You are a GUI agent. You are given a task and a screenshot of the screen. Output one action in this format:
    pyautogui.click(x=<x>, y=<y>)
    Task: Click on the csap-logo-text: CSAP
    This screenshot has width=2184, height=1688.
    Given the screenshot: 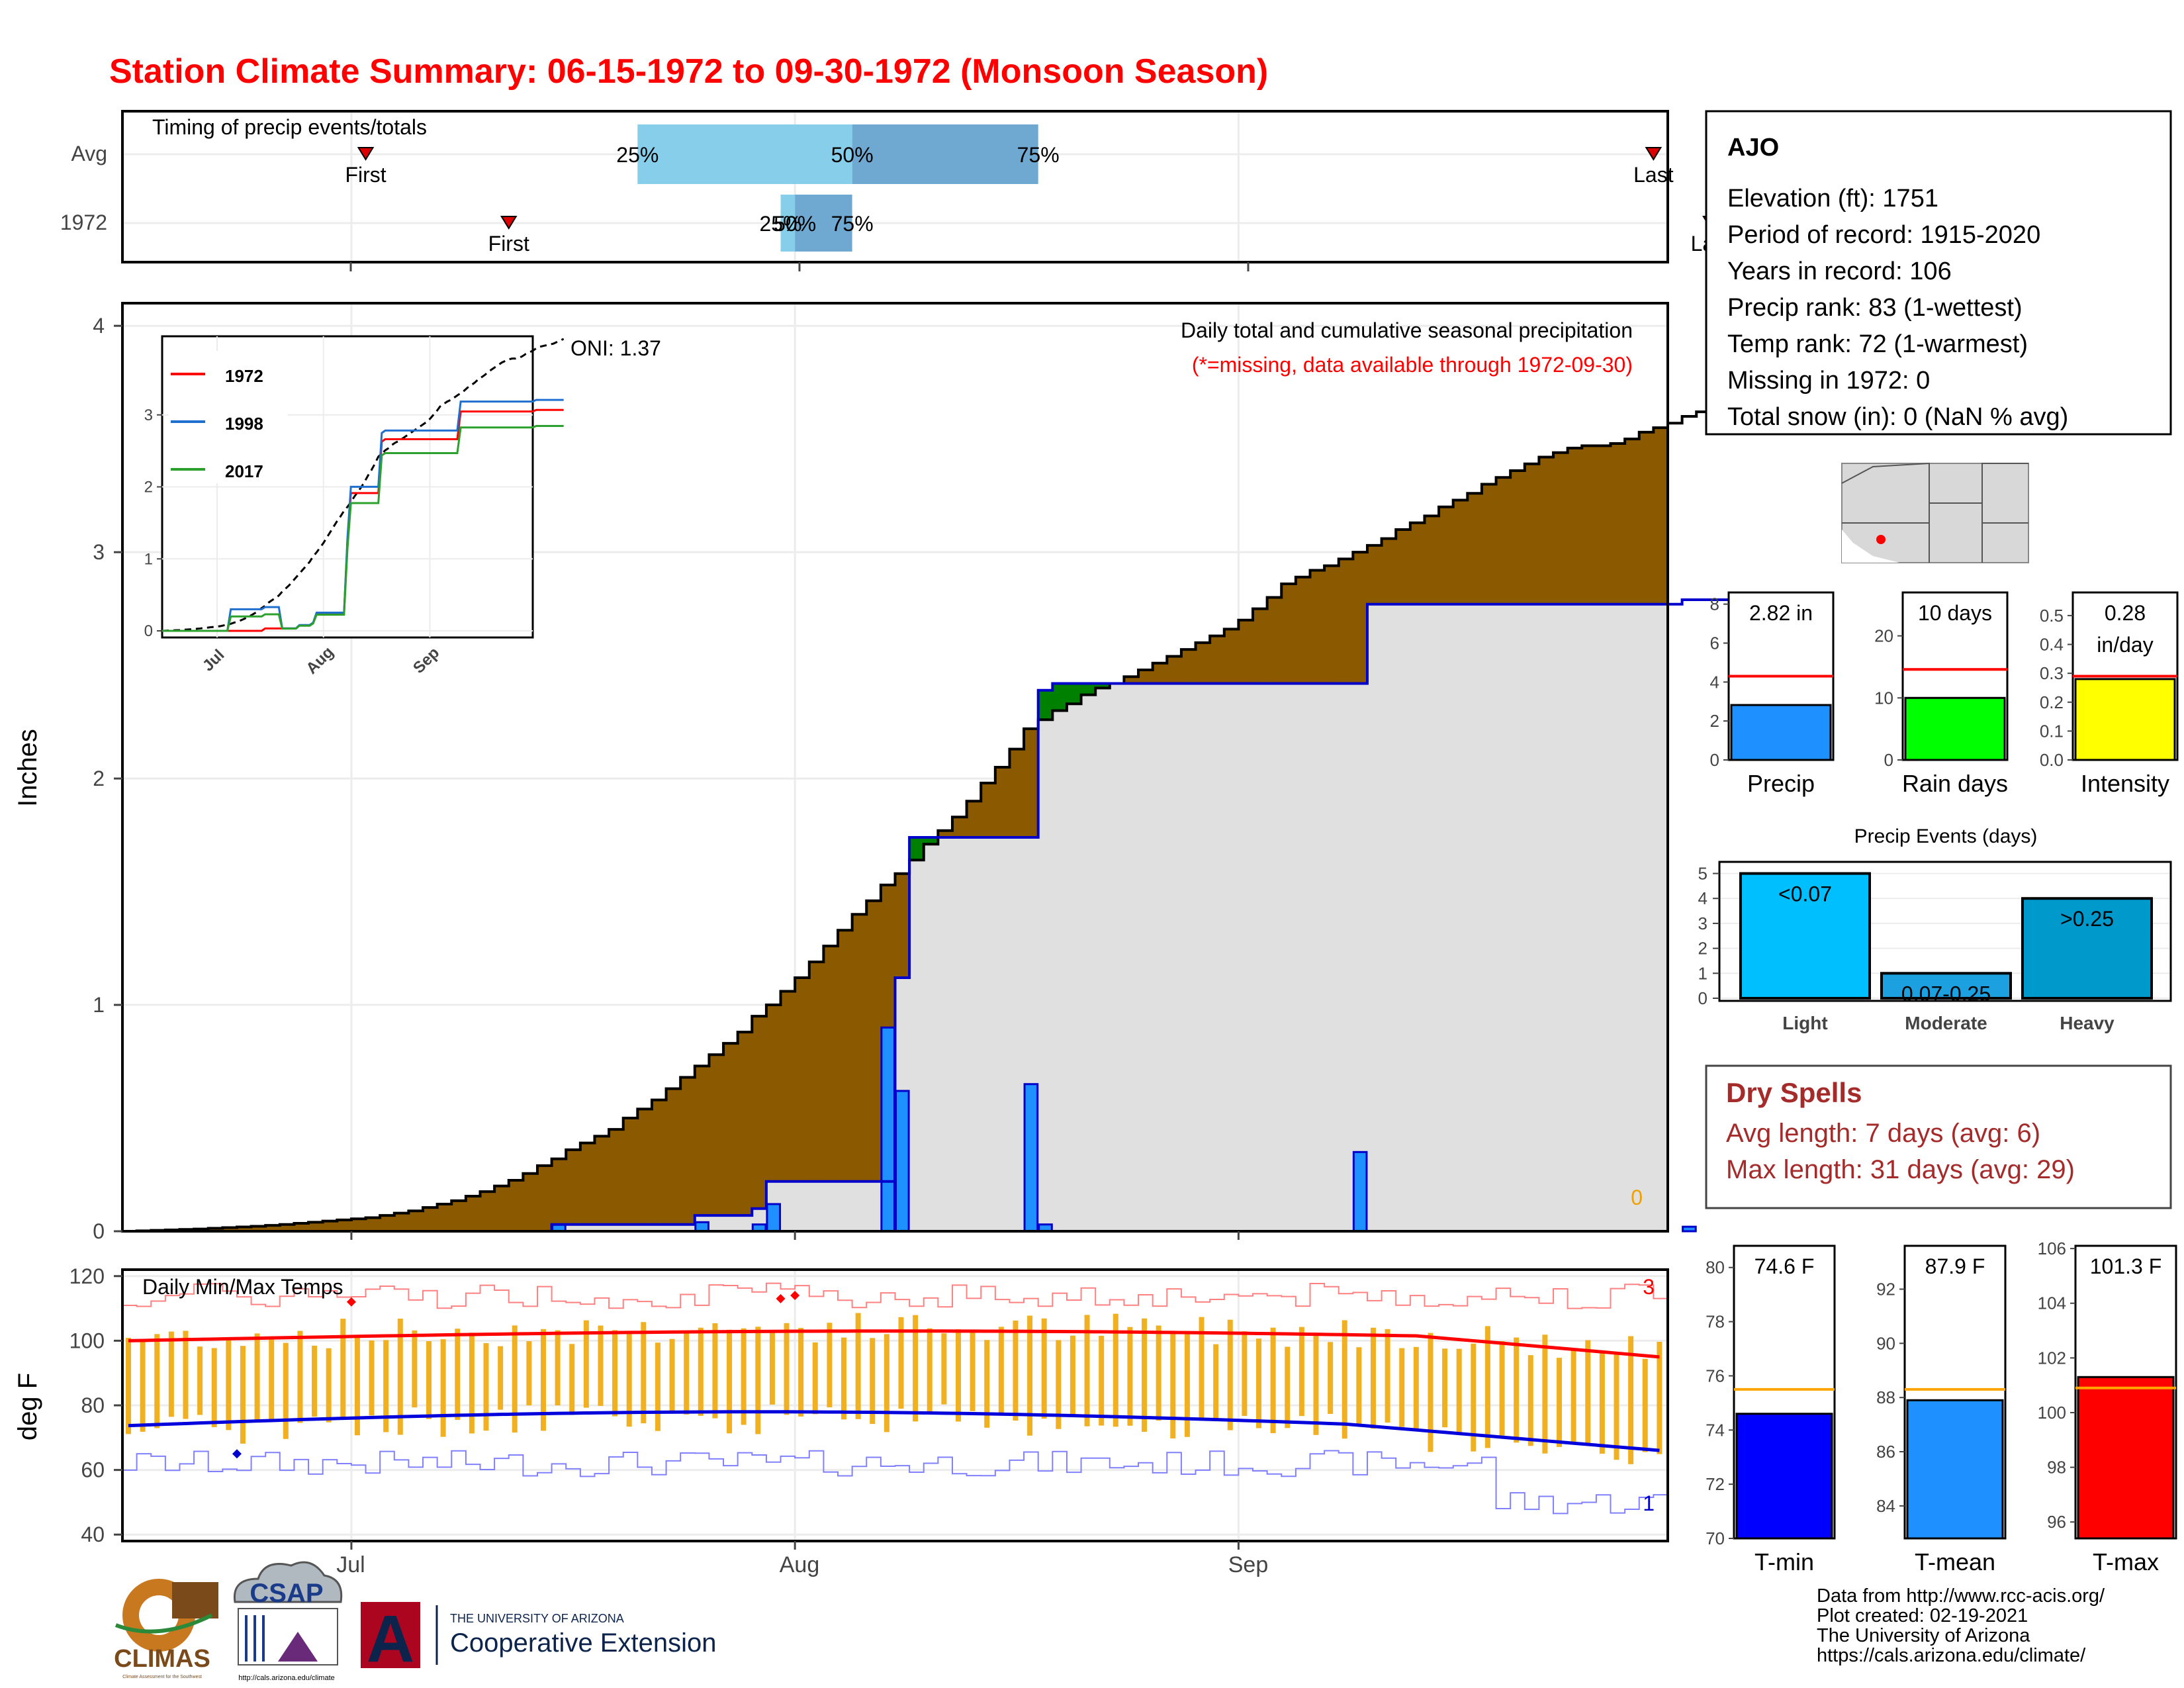 What is the action you would take?
    pyautogui.click(x=286, y=1593)
    